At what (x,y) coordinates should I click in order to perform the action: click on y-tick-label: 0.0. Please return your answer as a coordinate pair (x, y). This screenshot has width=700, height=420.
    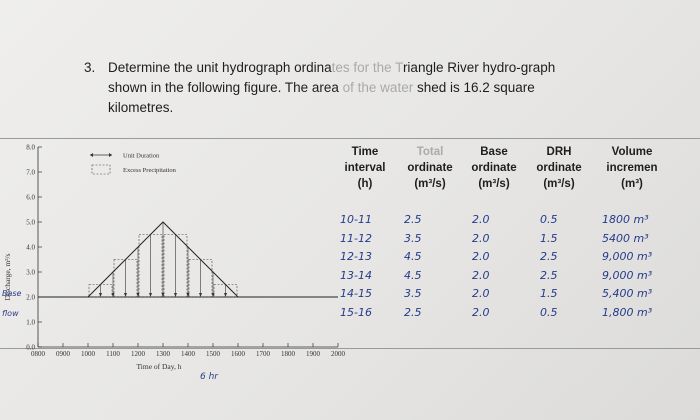
    Looking at the image, I should click on (30, 347).